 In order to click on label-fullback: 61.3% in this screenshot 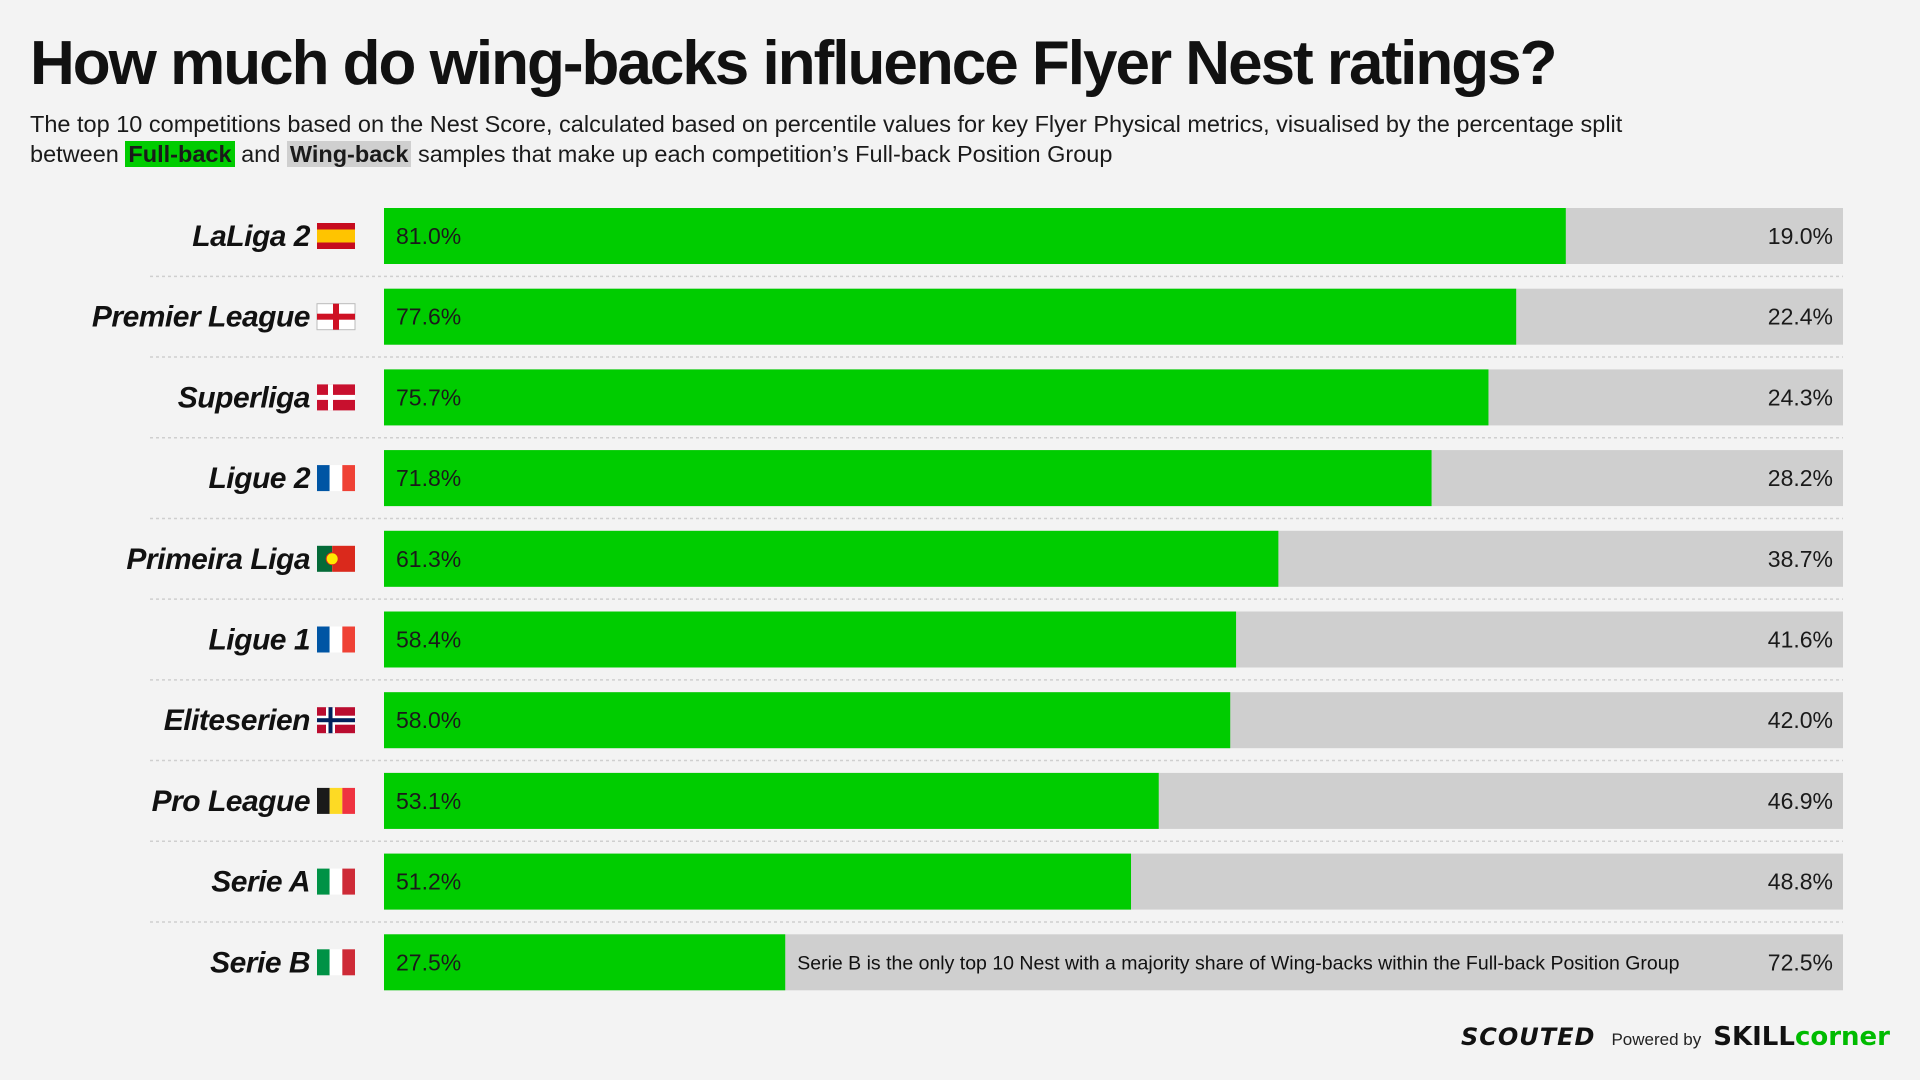, I will do `click(428, 559)`.